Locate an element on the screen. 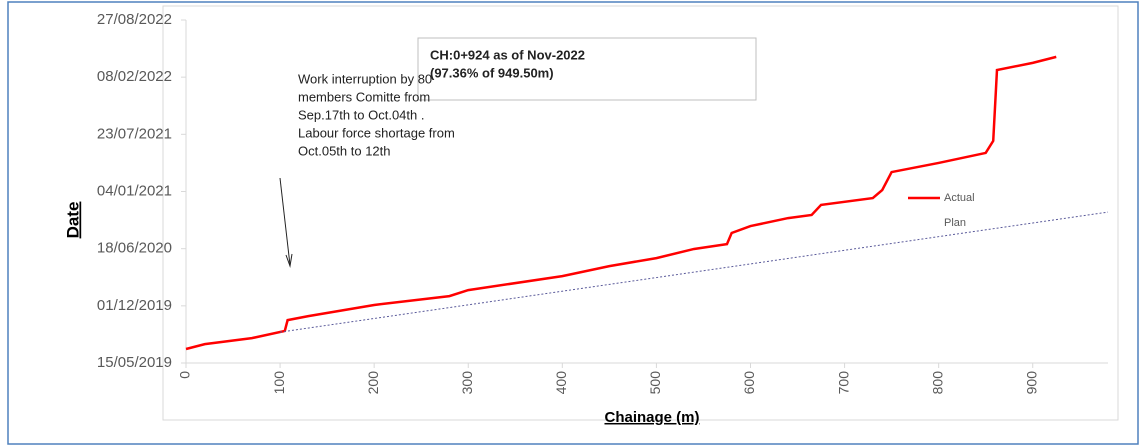 The image size is (1144, 447). annotation-box is located at coordinates (587, 69).